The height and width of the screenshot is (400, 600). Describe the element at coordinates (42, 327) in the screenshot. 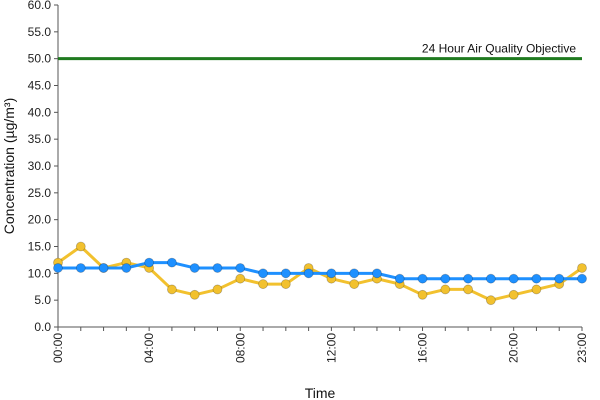

I see `y-tick-label: 0.0` at that location.